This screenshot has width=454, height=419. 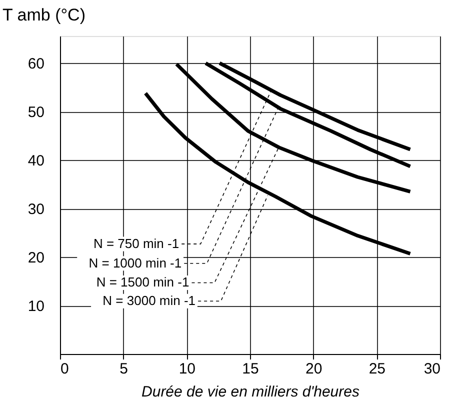 What do you see at coordinates (143, 282) in the screenshot?
I see `annotation: N = 1500 min -1` at bounding box center [143, 282].